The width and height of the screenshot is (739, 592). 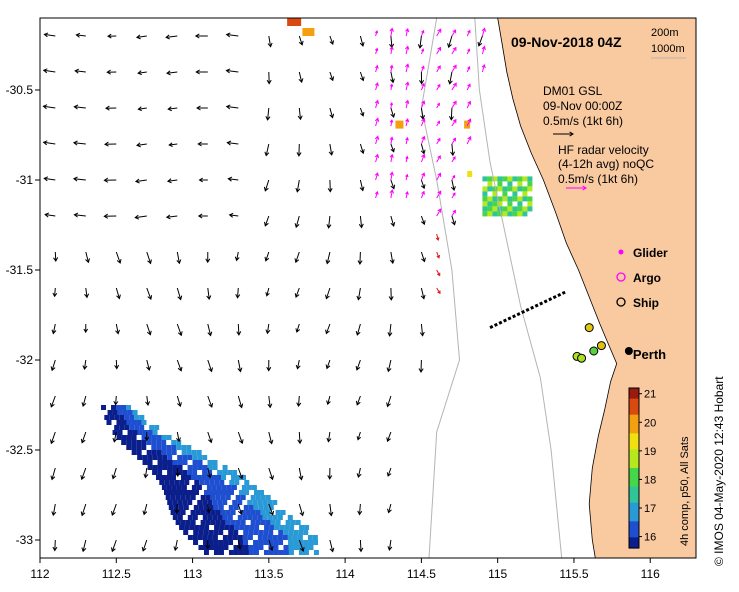 What do you see at coordinates (650, 480) in the screenshot?
I see `colorbar-tick-label: 18` at bounding box center [650, 480].